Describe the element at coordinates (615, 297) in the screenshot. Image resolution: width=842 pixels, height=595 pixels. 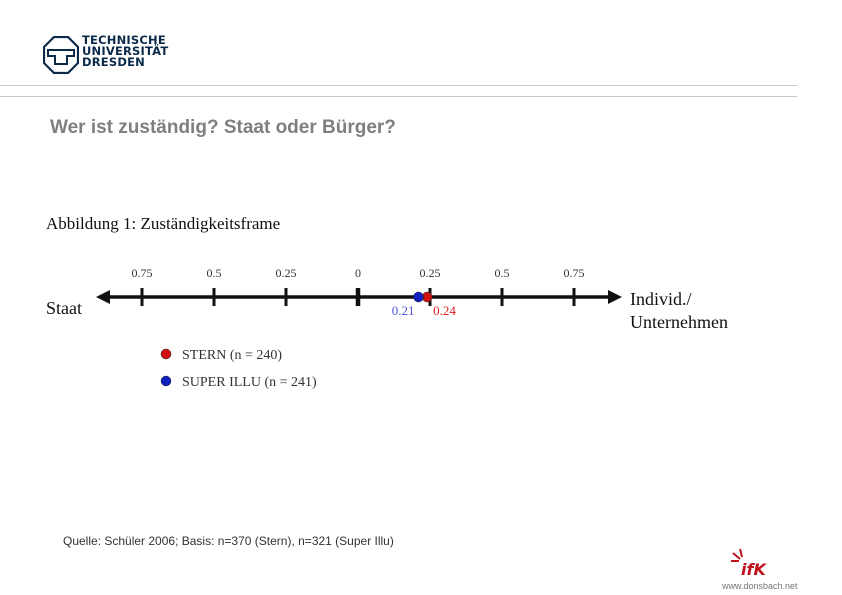
I see `right-arrow-icon` at that location.